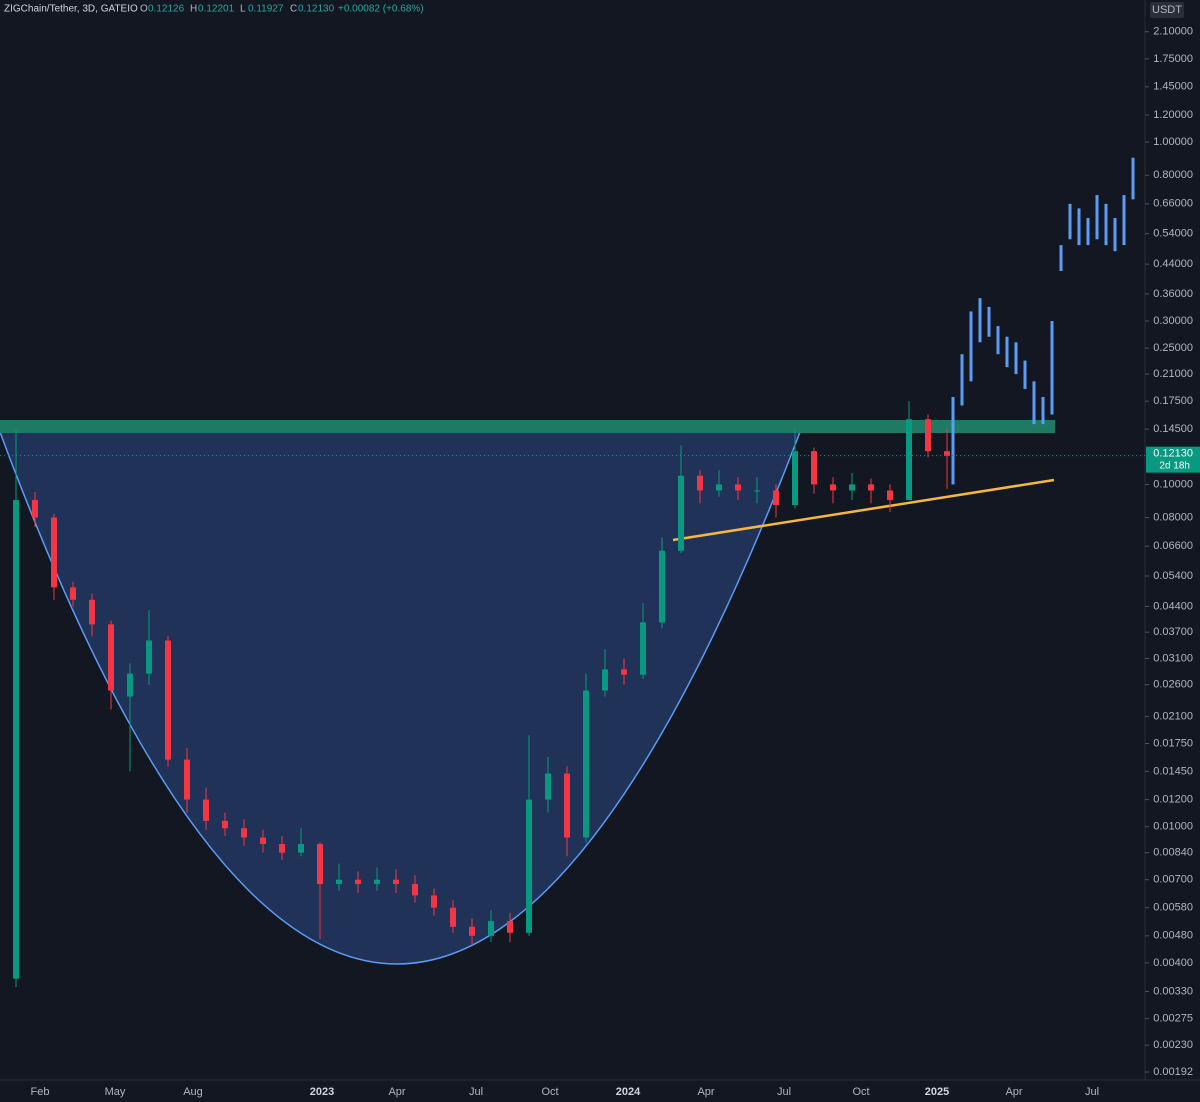 Image resolution: width=1200 pixels, height=1102 pixels. I want to click on y-tick-label: 1.20000, so click(1173, 115).